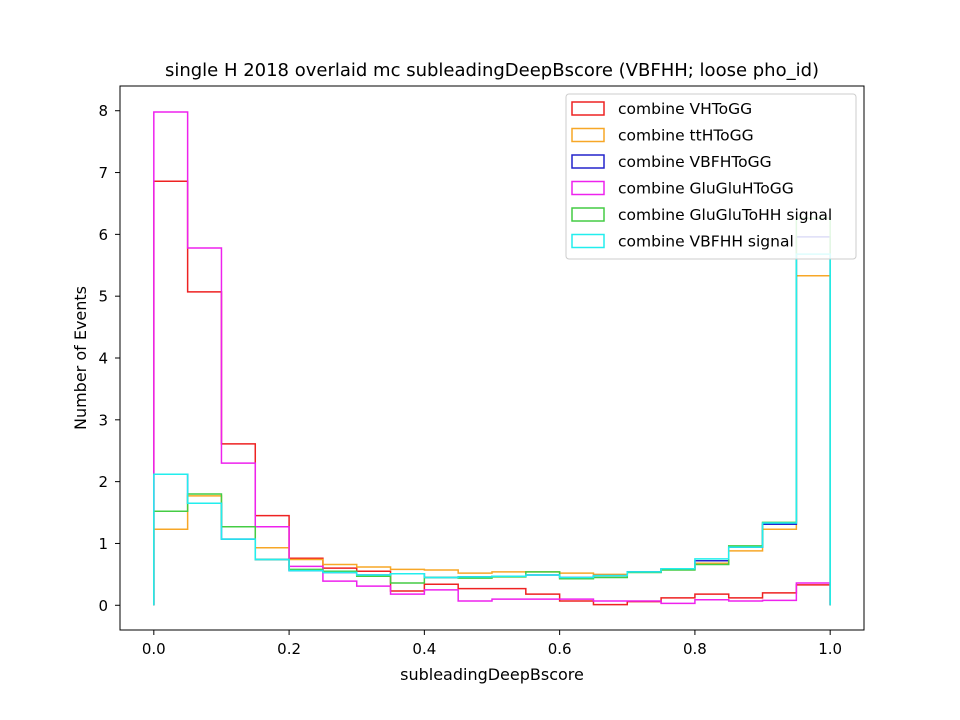 Image resolution: width=960 pixels, height=720 pixels. Describe the element at coordinates (103, 544) in the screenshot. I see `y-tick-label: 1` at that location.